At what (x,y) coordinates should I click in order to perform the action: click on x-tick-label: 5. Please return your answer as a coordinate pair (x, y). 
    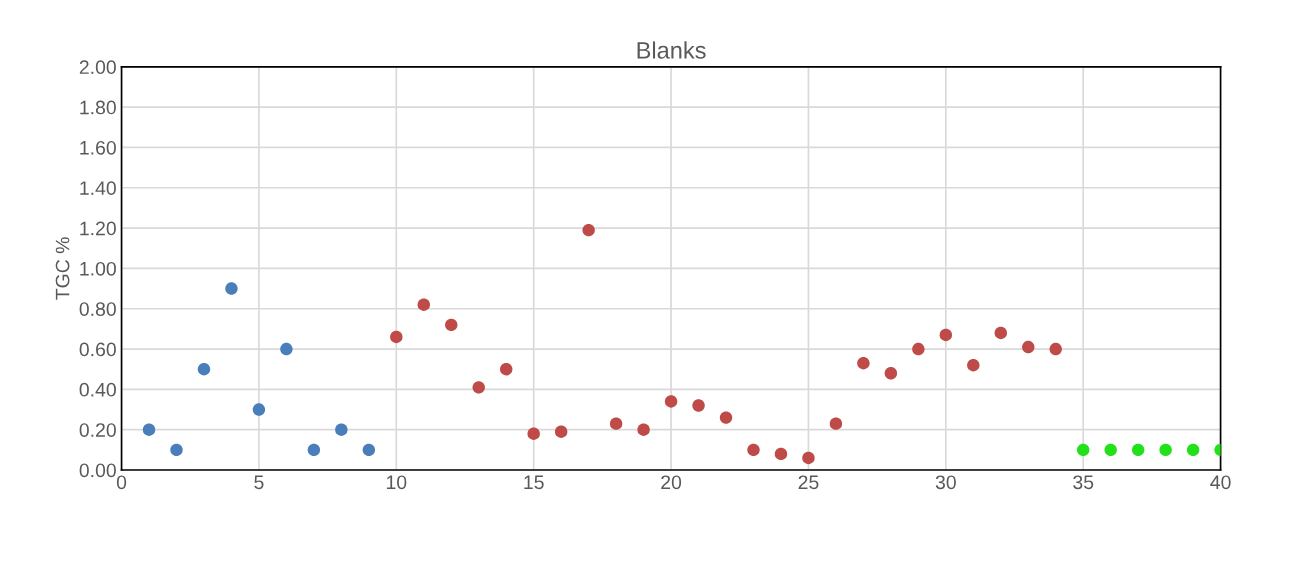
    Looking at the image, I should click on (259, 482).